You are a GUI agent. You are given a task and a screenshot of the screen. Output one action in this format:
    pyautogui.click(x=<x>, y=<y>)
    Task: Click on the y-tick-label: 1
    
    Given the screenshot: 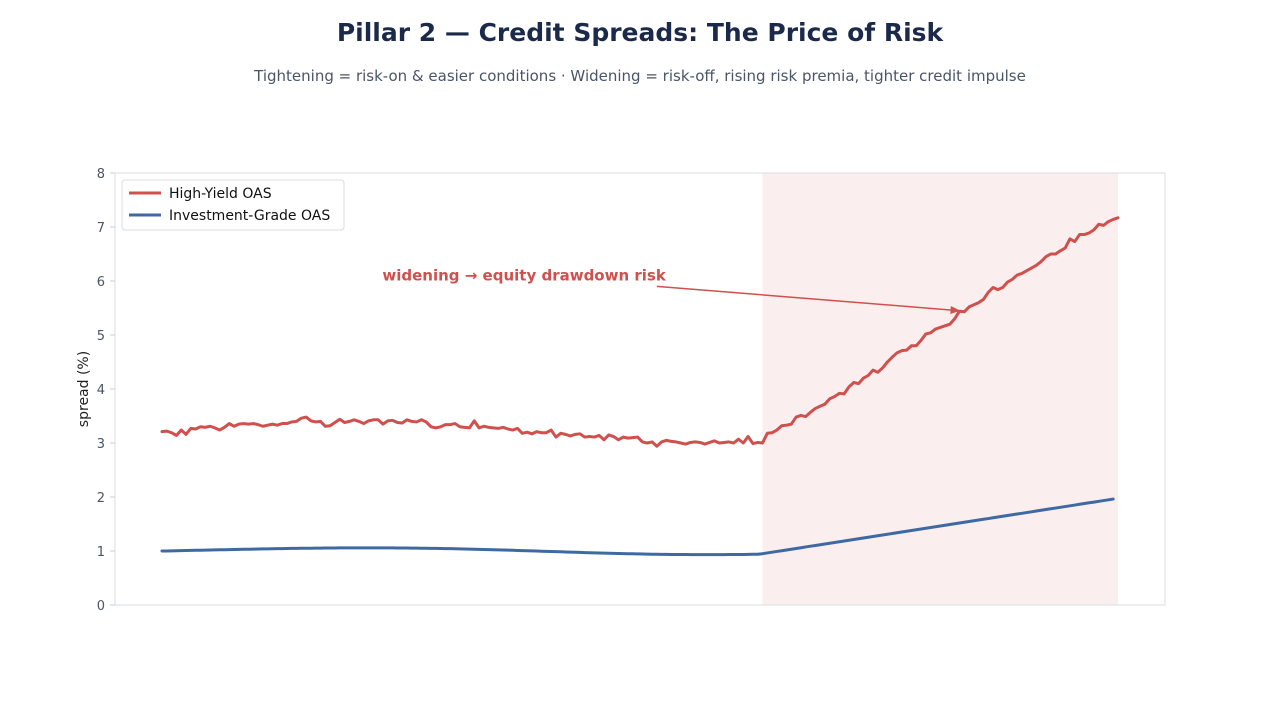 What is the action you would take?
    pyautogui.click(x=101, y=552)
    